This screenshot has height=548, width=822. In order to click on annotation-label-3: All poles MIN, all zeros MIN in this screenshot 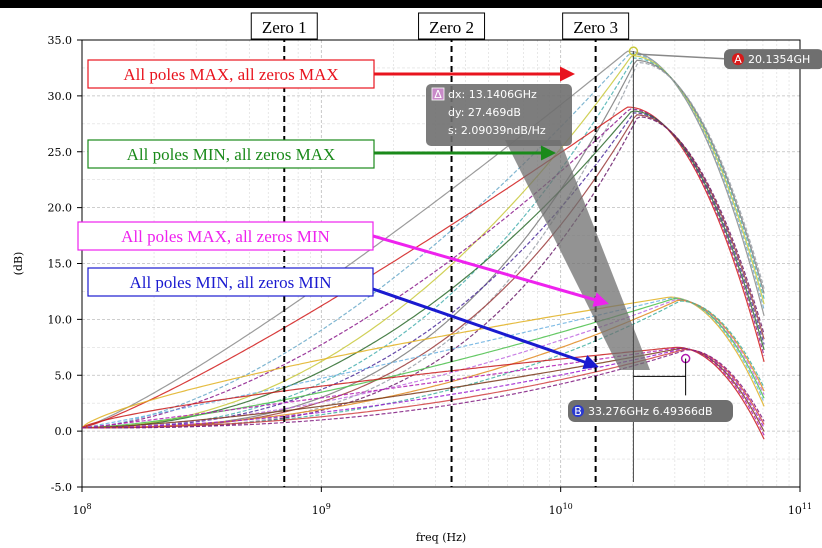, I will do `click(230, 282)`.